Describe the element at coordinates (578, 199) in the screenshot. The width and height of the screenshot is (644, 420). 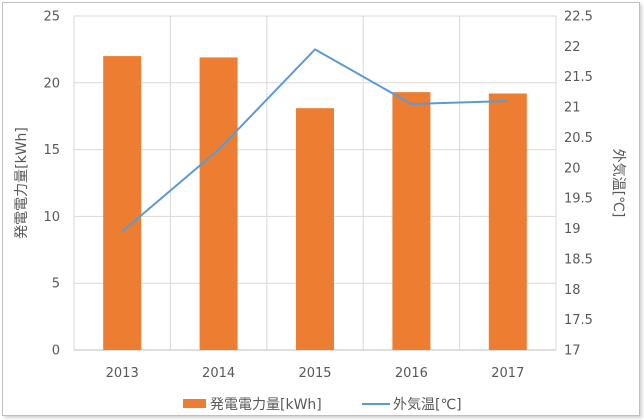
I see `right-tick-label: 19.5` at that location.